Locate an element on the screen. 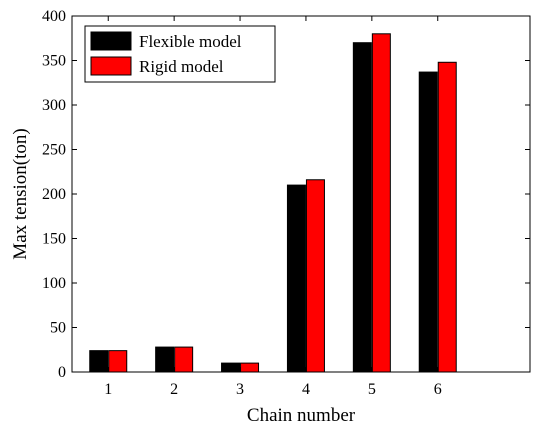  y-tick-label-100: 100 is located at coordinates (54, 283).